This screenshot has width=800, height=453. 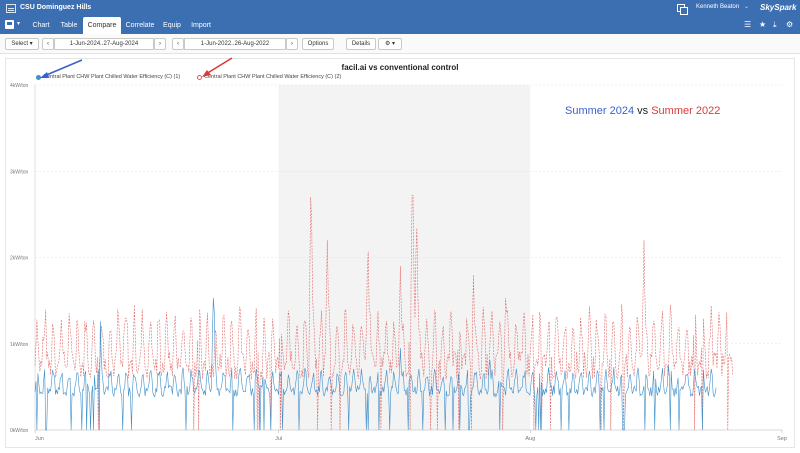 I want to click on select-button: Select ▾, so click(x=22, y=44).